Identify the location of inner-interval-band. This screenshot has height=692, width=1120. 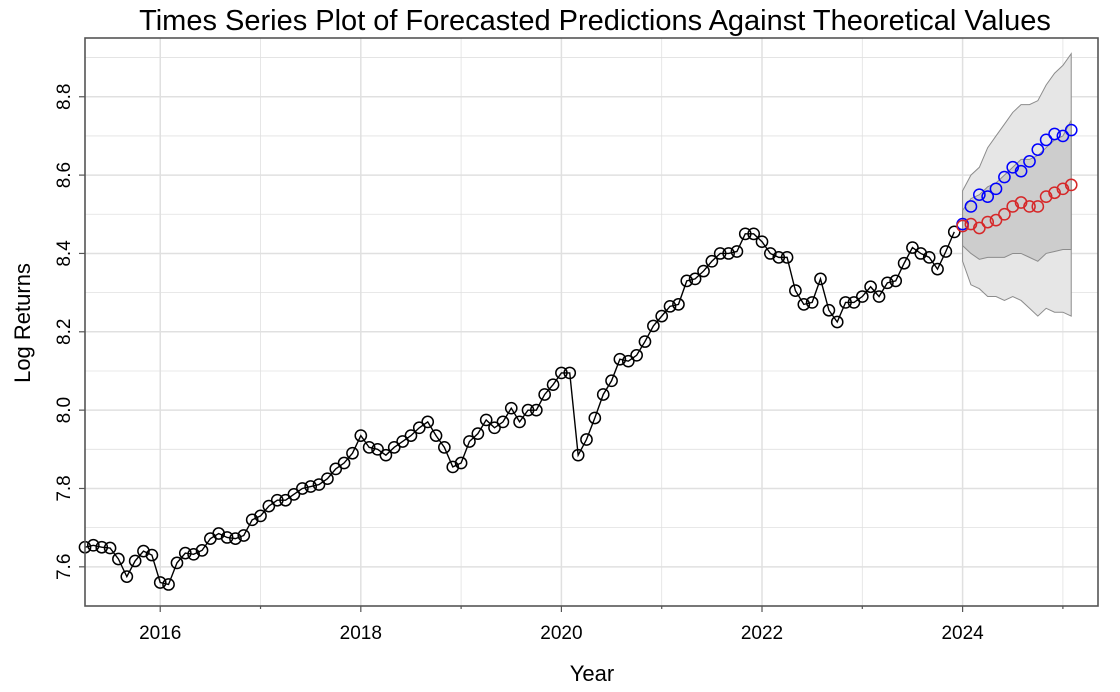
(1017, 191).